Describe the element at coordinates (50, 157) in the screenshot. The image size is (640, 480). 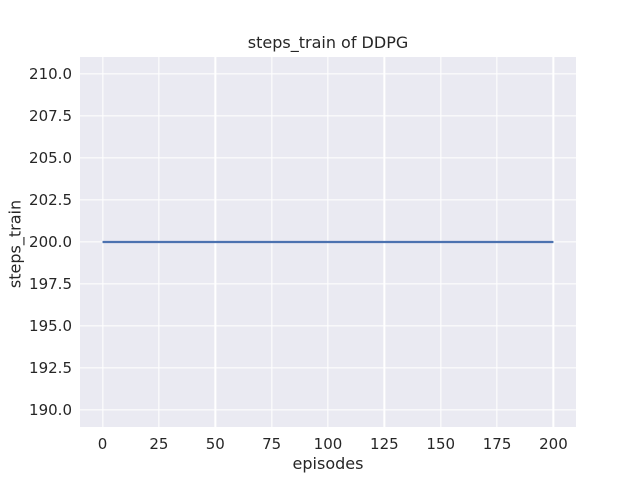
I see `y-tick-label: 205.0` at that location.